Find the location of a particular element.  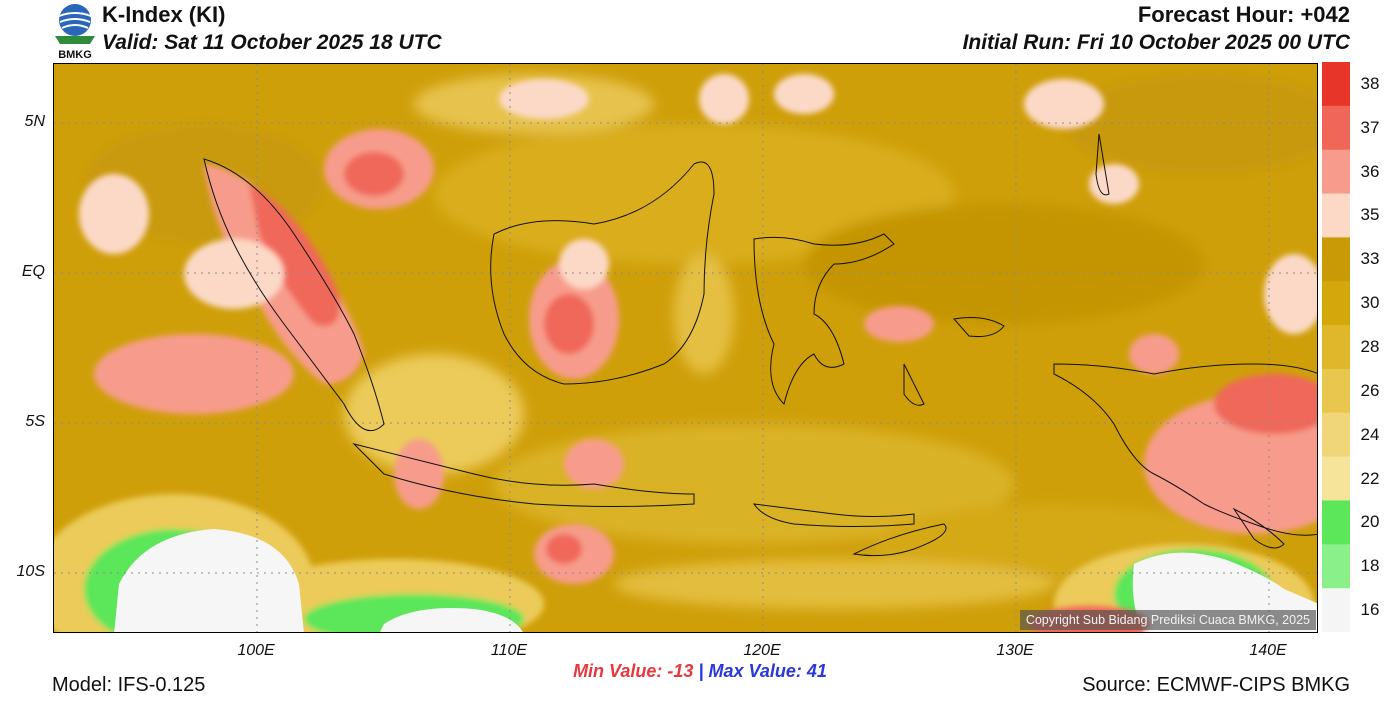

x-tick-130e: 130E is located at coordinates (1015, 650).